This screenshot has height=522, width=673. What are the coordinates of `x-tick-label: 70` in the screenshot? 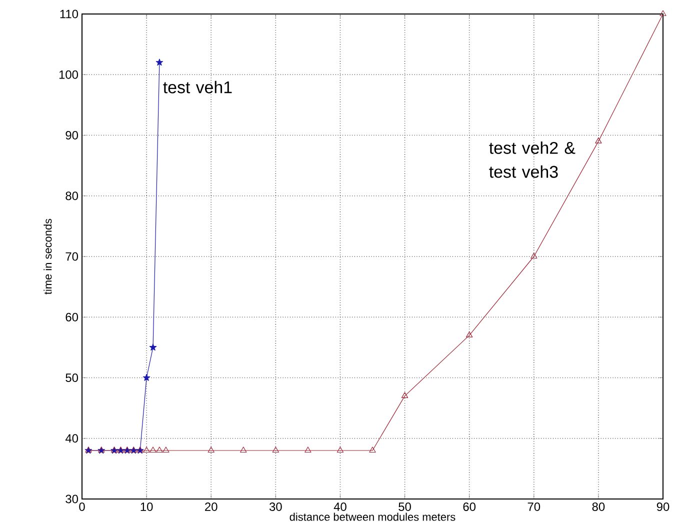 It's located at (534, 506).